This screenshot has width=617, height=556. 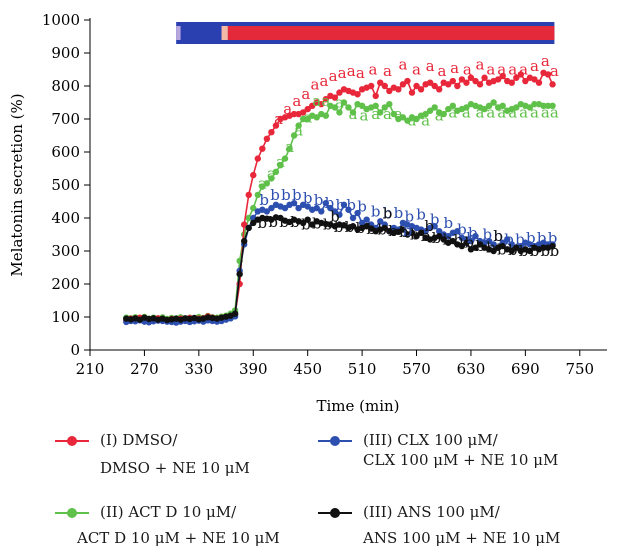 I want to click on x-tick-label: 270, so click(x=144, y=369).